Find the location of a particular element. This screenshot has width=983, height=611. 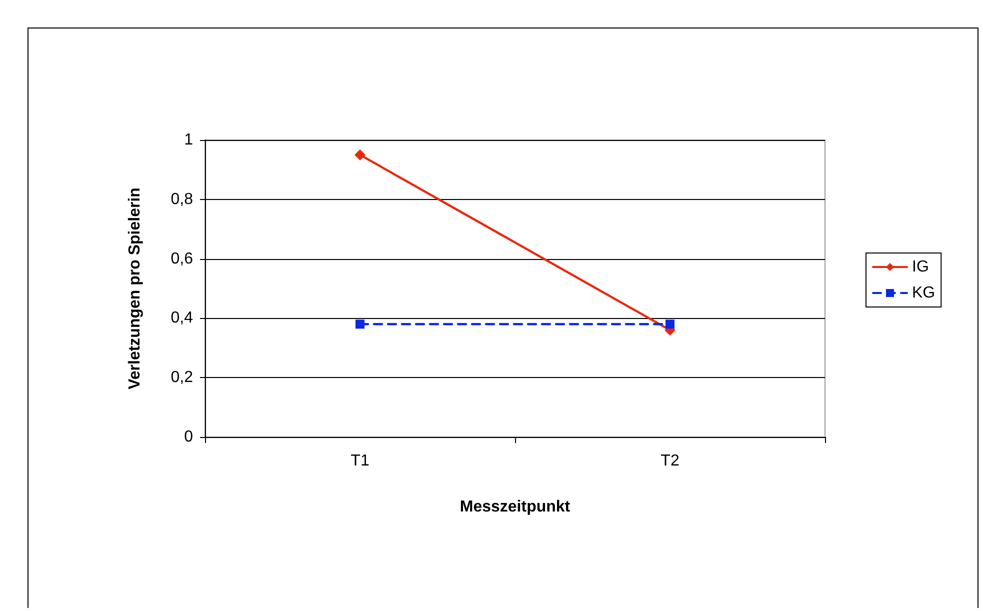

x-axis-title: Messzeitpunkt is located at coordinates (515, 507).